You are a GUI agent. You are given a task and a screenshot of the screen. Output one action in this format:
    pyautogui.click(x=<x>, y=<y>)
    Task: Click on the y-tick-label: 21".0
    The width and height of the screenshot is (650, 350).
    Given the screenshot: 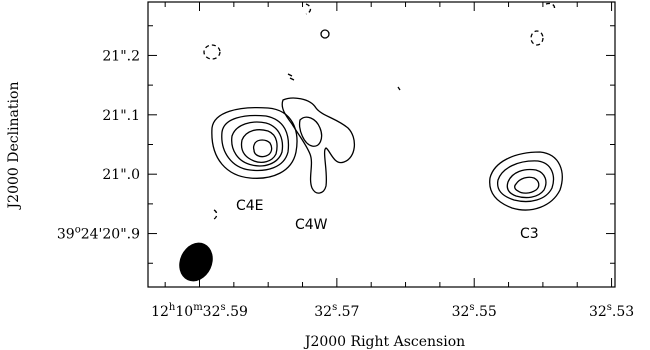 What is the action you would take?
    pyautogui.click(x=121, y=175)
    